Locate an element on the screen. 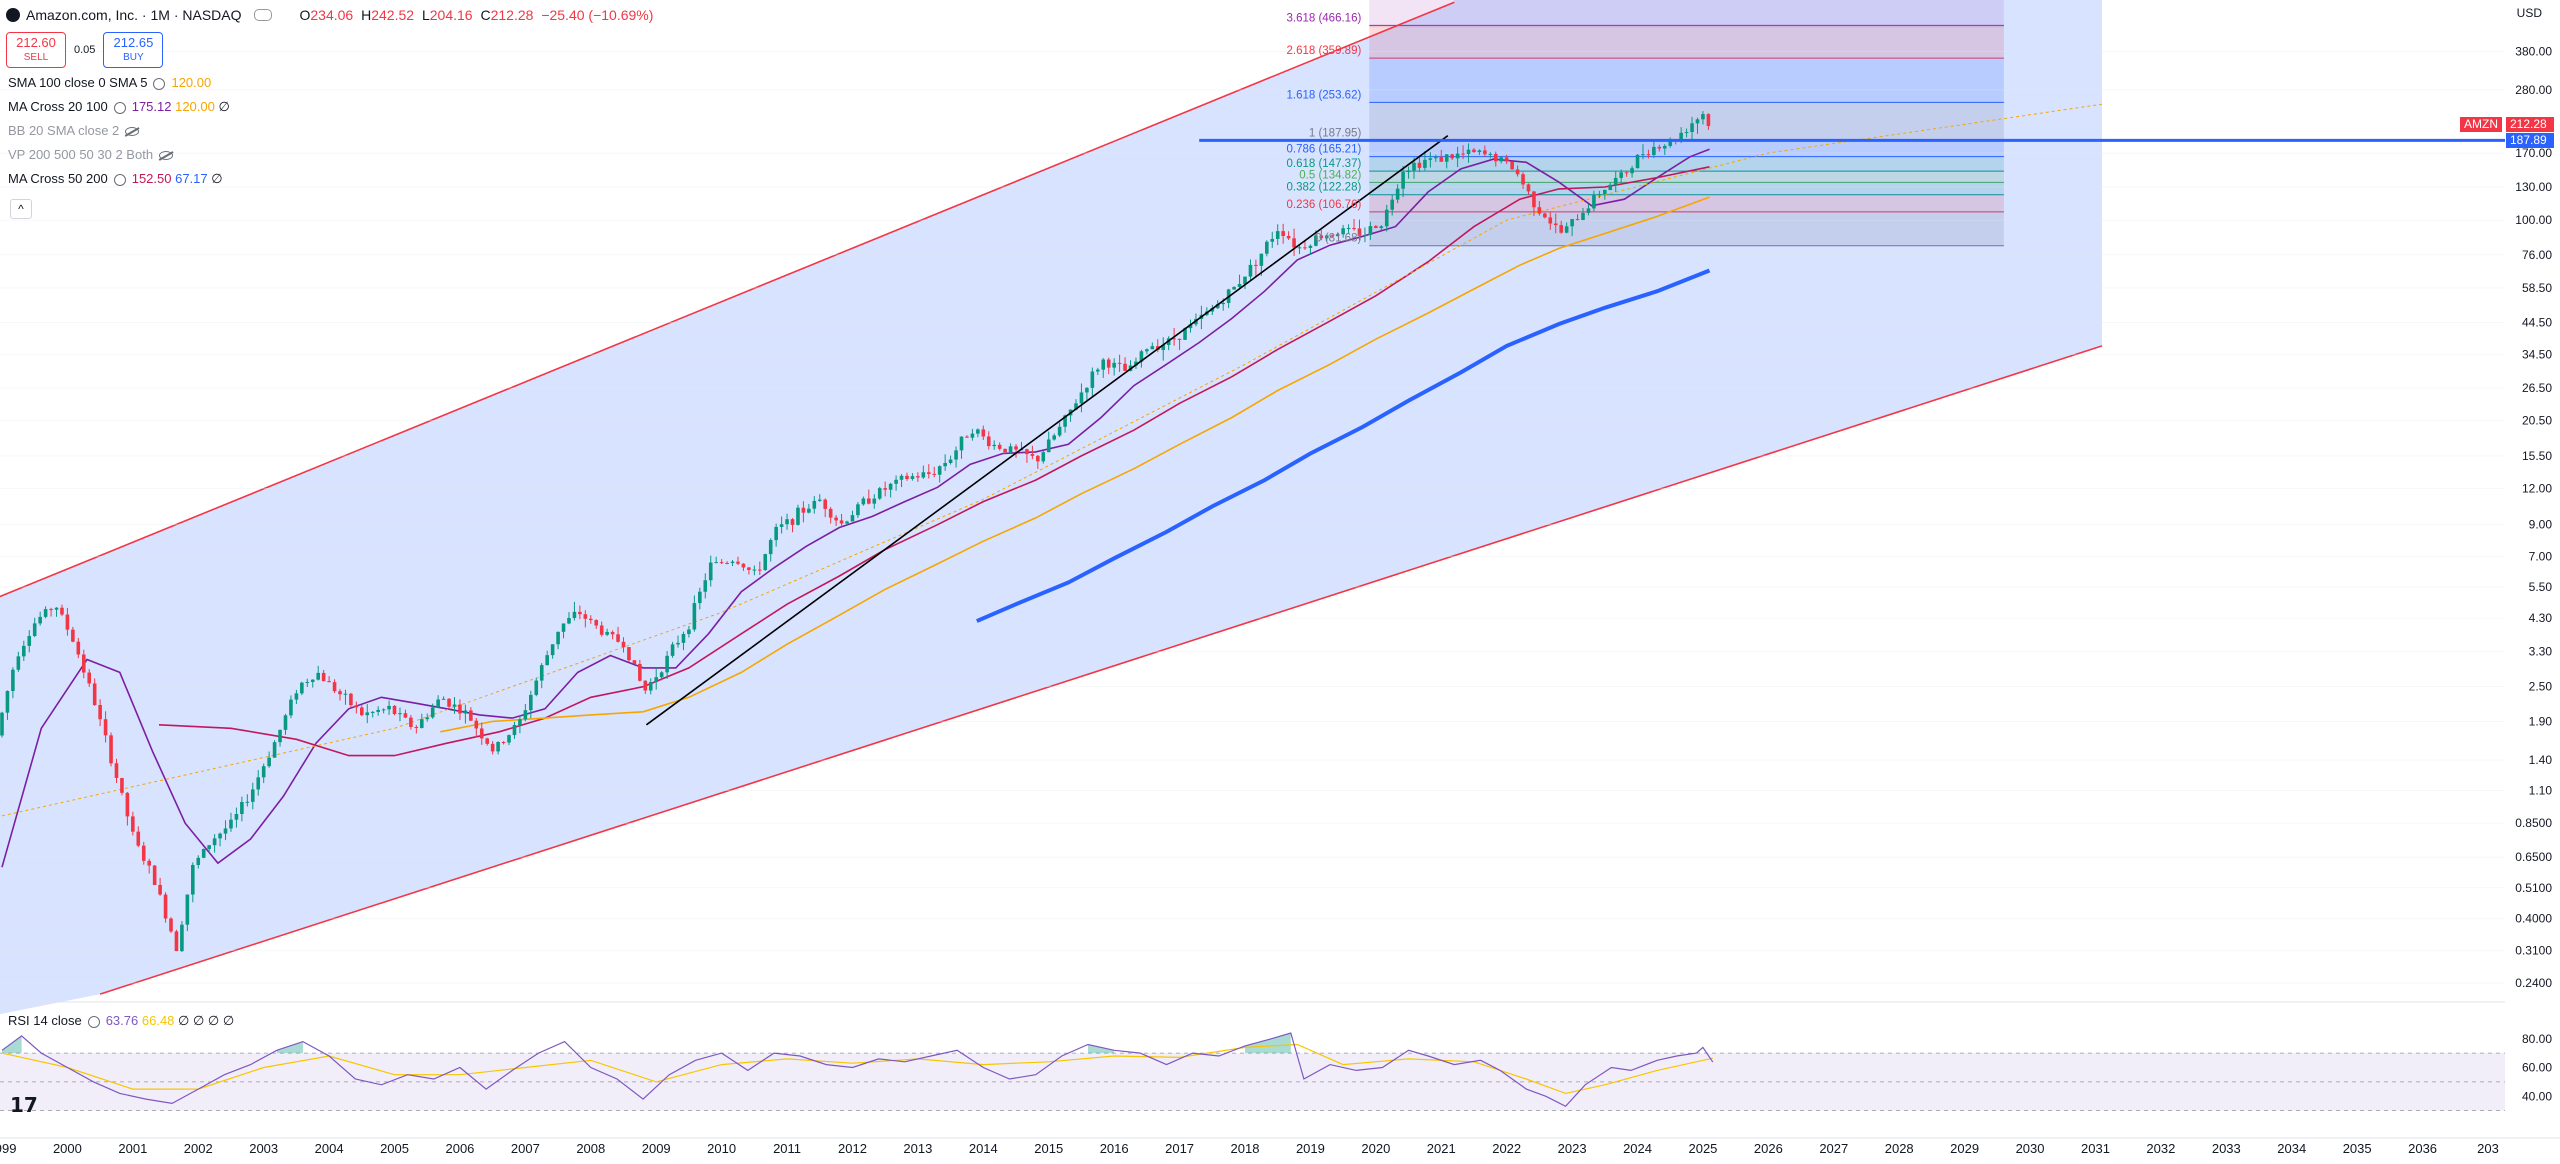 Image resolution: width=2560 pixels, height=1164 pixels. buy-button: 212.65 BUY is located at coordinates (133, 50).